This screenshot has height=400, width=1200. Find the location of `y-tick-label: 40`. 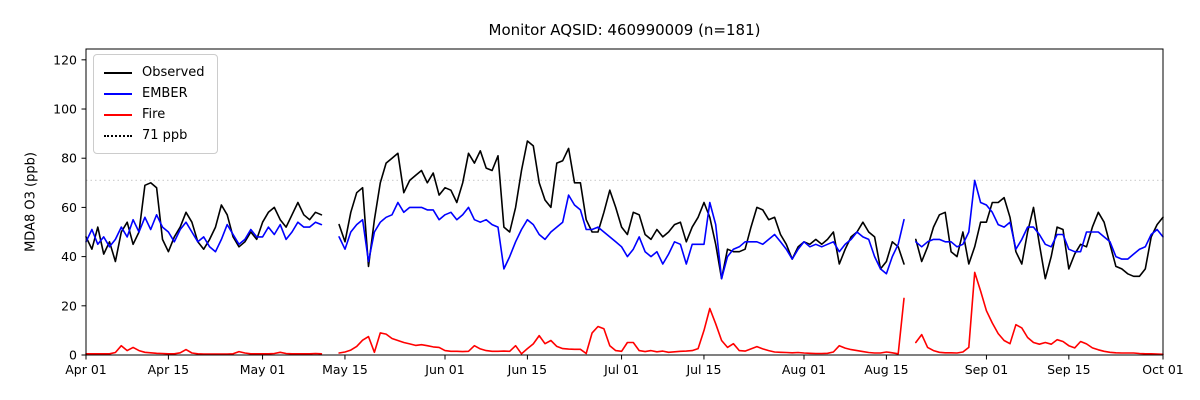

y-tick-label: 40 is located at coordinates (69, 256).